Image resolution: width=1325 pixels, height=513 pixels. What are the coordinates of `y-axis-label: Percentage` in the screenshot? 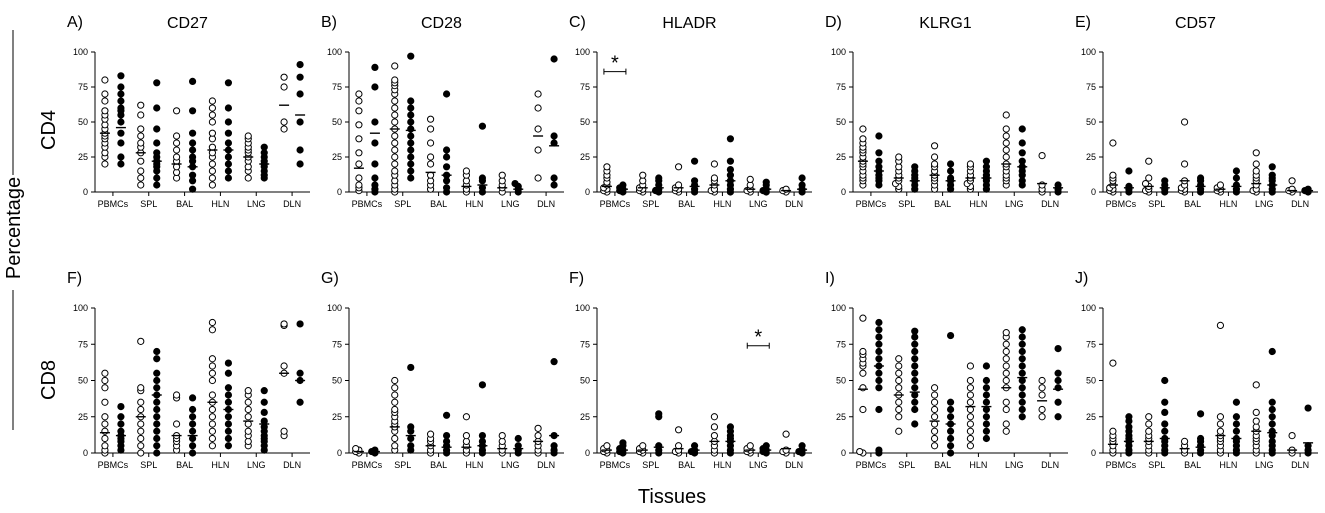 It's located at (14, 228).